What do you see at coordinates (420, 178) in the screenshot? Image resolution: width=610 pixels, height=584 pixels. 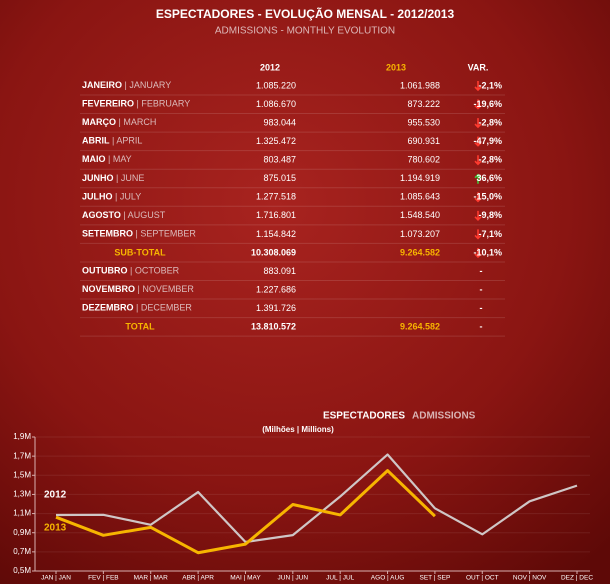 I see `value-2013: 1.194.919` at bounding box center [420, 178].